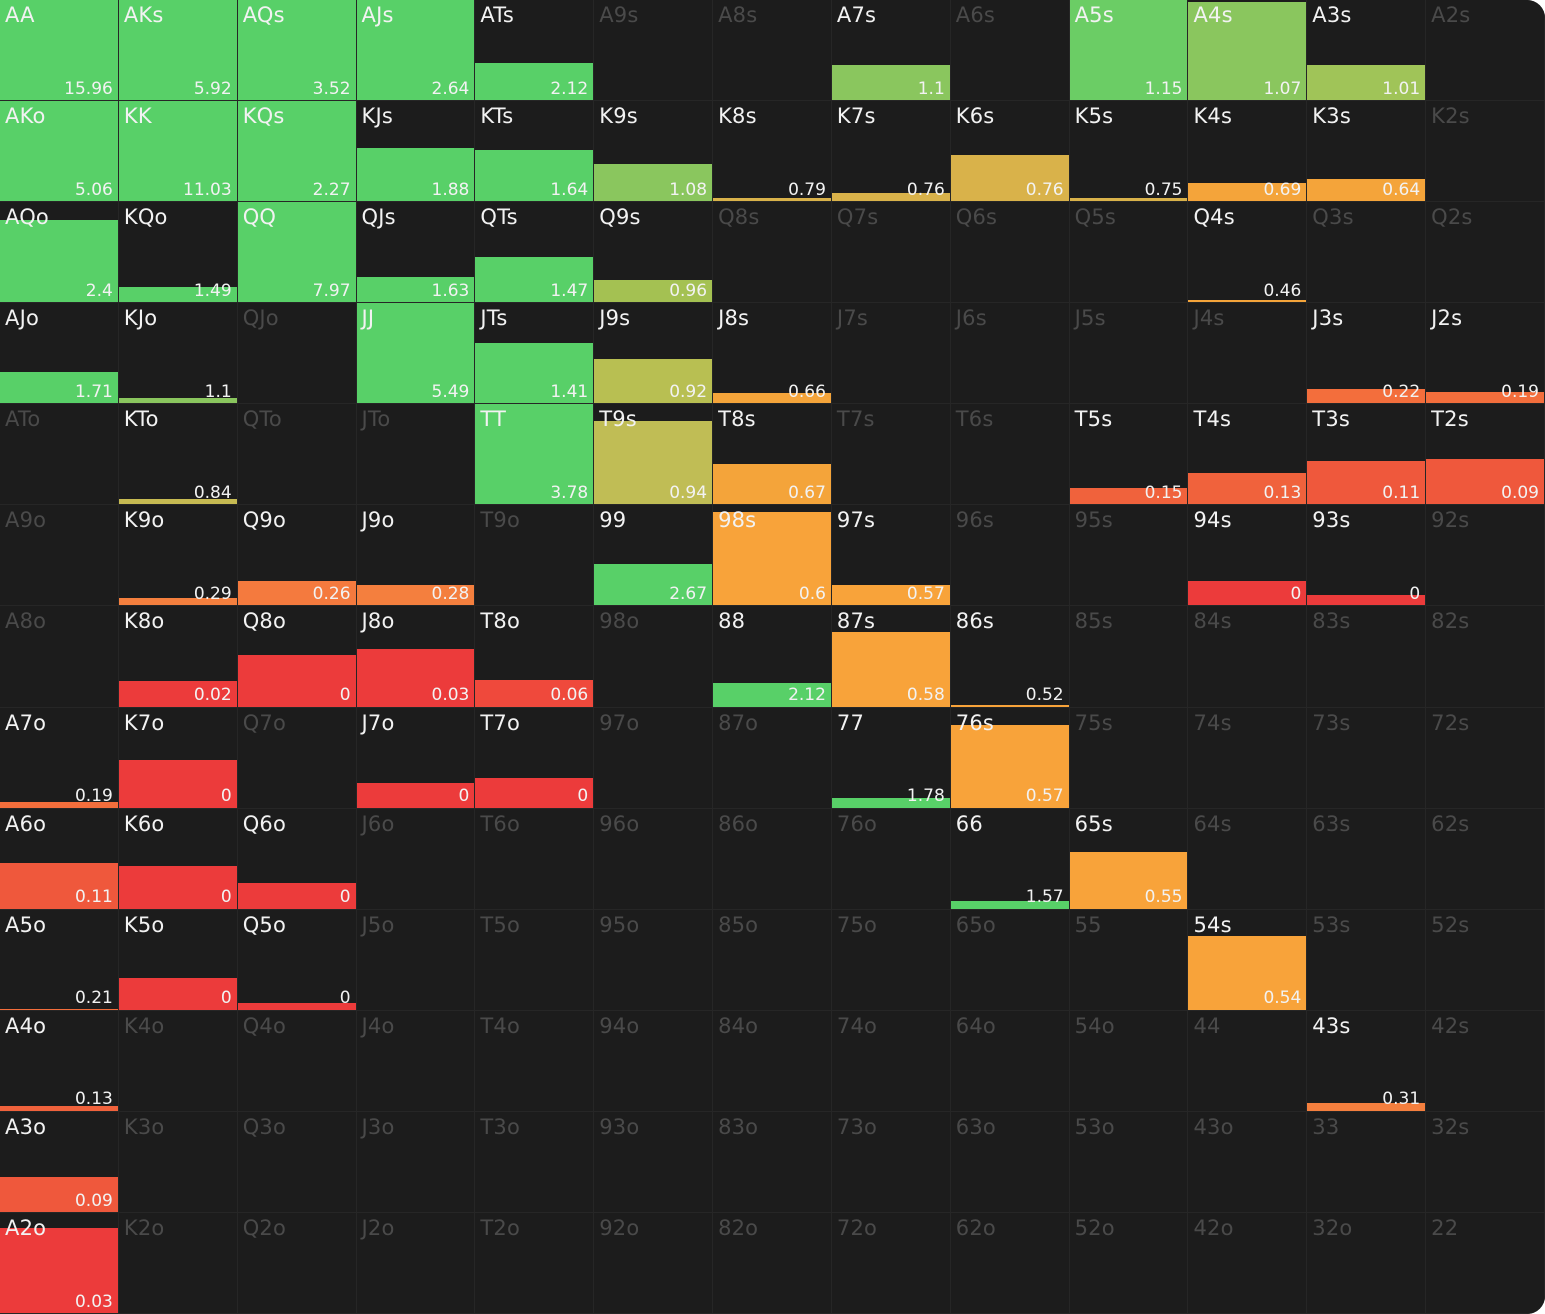  Describe the element at coordinates (178, 657) in the screenshot. I see `hand-cell: K8o 0.02` at that location.